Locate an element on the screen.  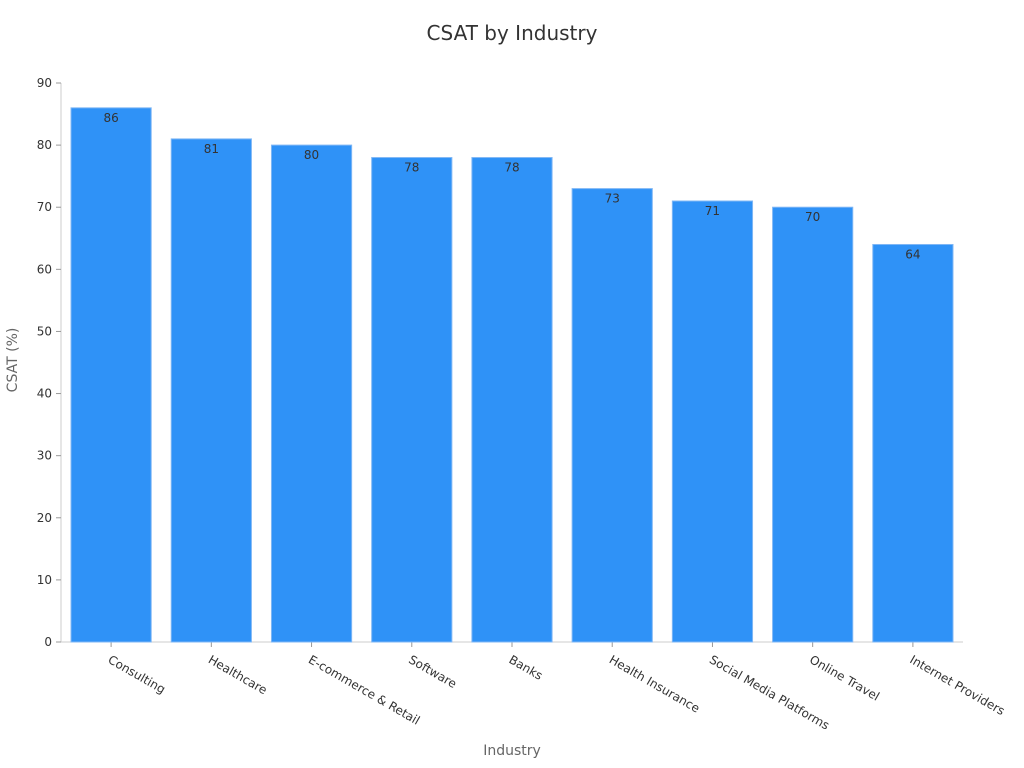
x-tick-label: Healthcare is located at coordinates (238, 674).